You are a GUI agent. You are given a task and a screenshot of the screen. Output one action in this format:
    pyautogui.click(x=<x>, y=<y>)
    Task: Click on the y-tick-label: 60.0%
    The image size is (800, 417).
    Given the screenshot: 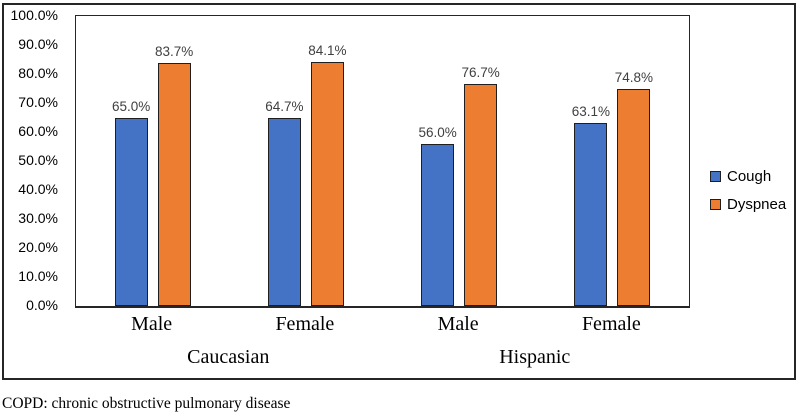 What is the action you would take?
    pyautogui.click(x=38, y=131)
    